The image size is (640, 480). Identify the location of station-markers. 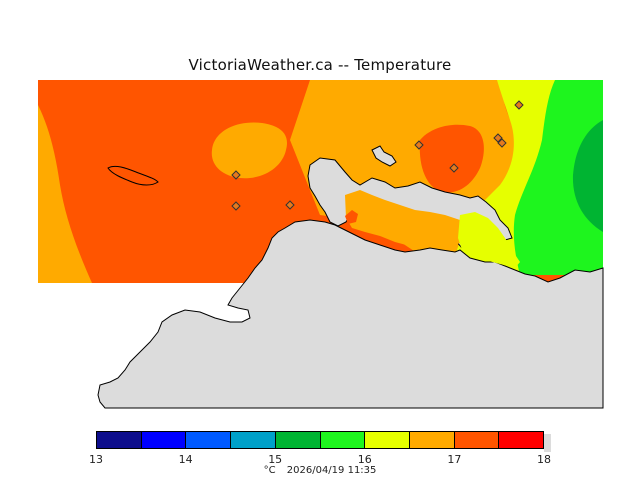
(377, 155).